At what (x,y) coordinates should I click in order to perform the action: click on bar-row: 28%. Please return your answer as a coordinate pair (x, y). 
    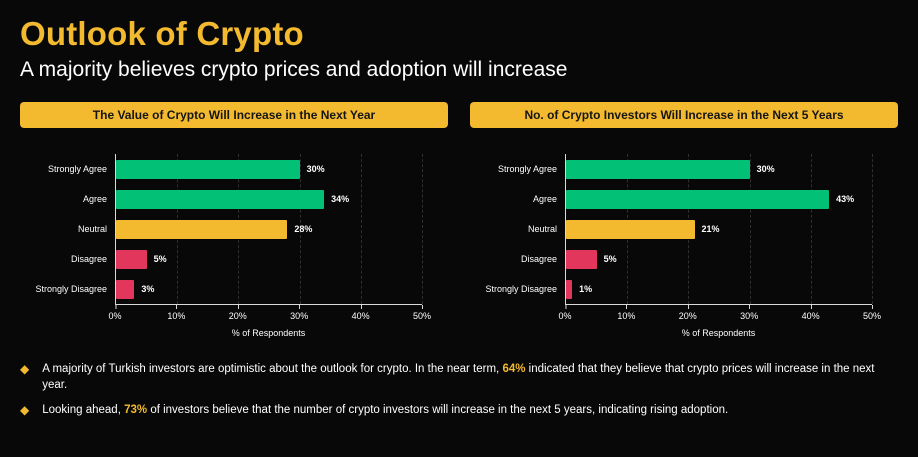
    Looking at the image, I should click on (269, 229).